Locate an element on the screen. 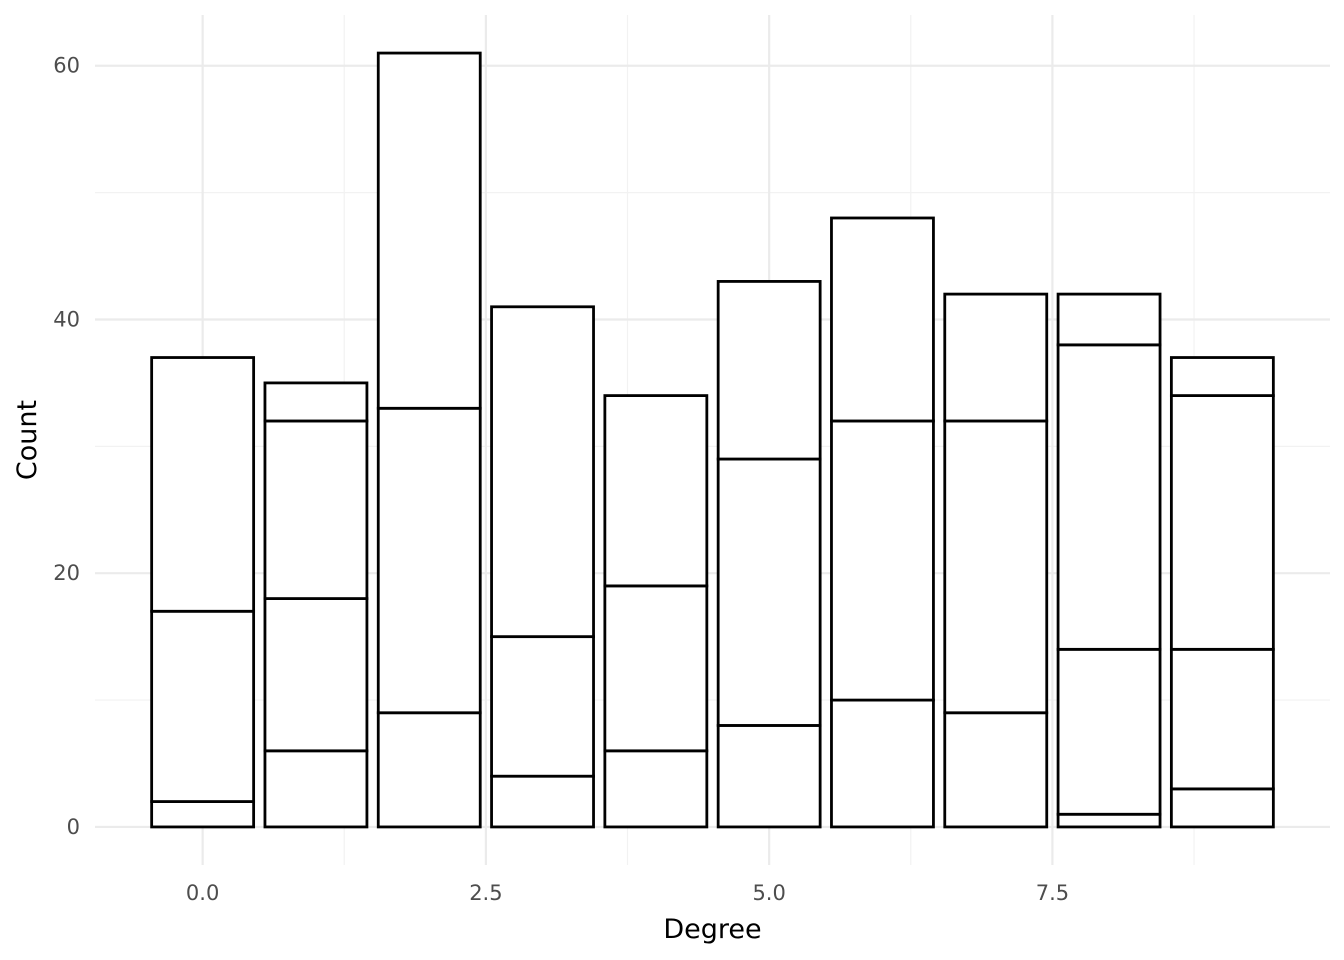 This screenshot has width=1344, height=960. x-tick-label: 0.0 is located at coordinates (202, 893).